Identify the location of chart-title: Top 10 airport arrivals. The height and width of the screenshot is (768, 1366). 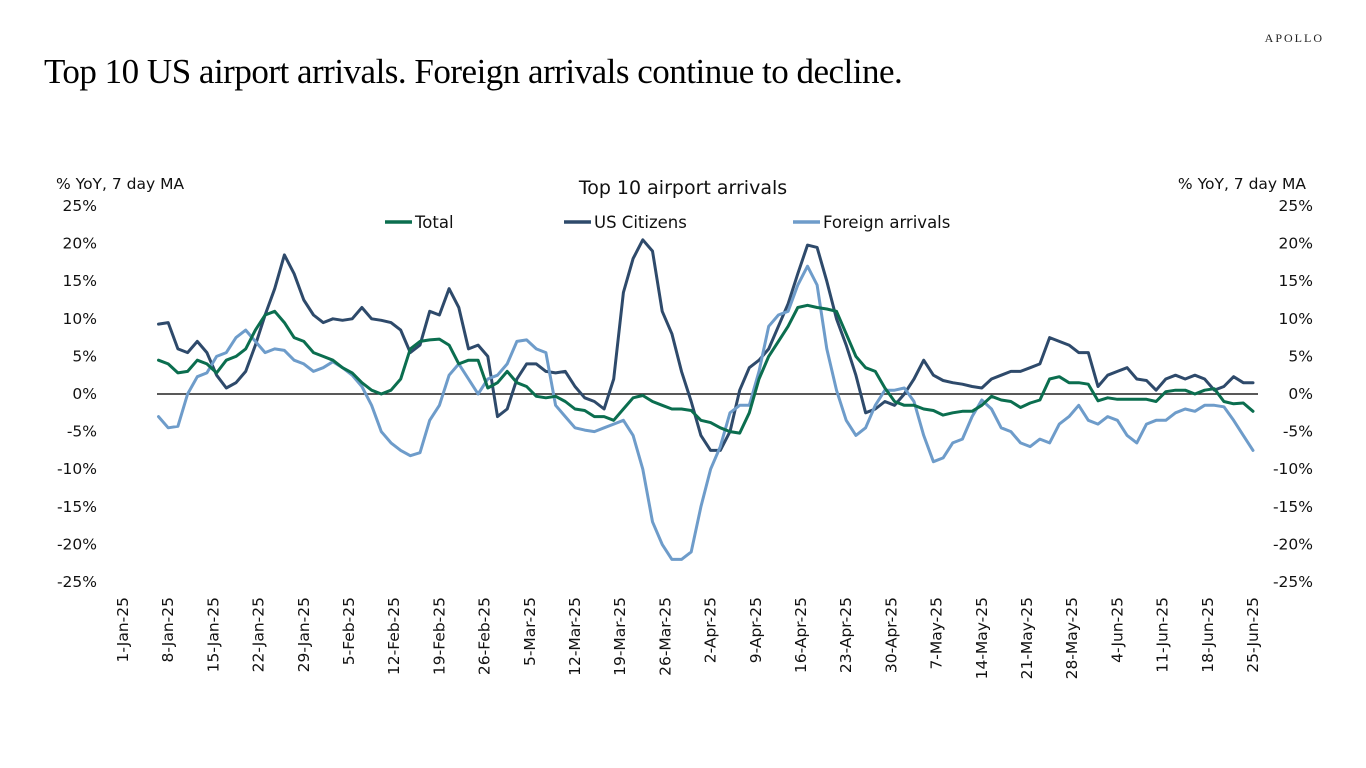
(682, 188).